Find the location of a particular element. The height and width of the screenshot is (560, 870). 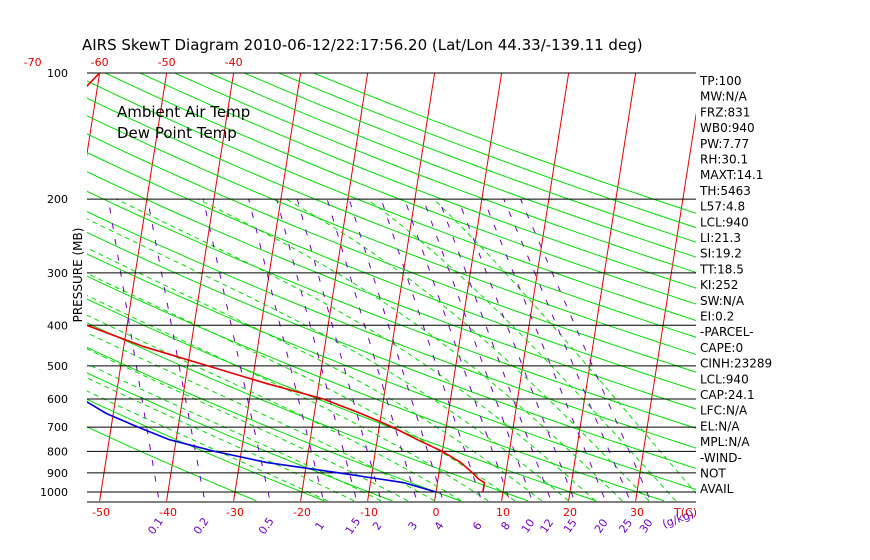

mixing-ratio-label: 2 is located at coordinates (377, 525).